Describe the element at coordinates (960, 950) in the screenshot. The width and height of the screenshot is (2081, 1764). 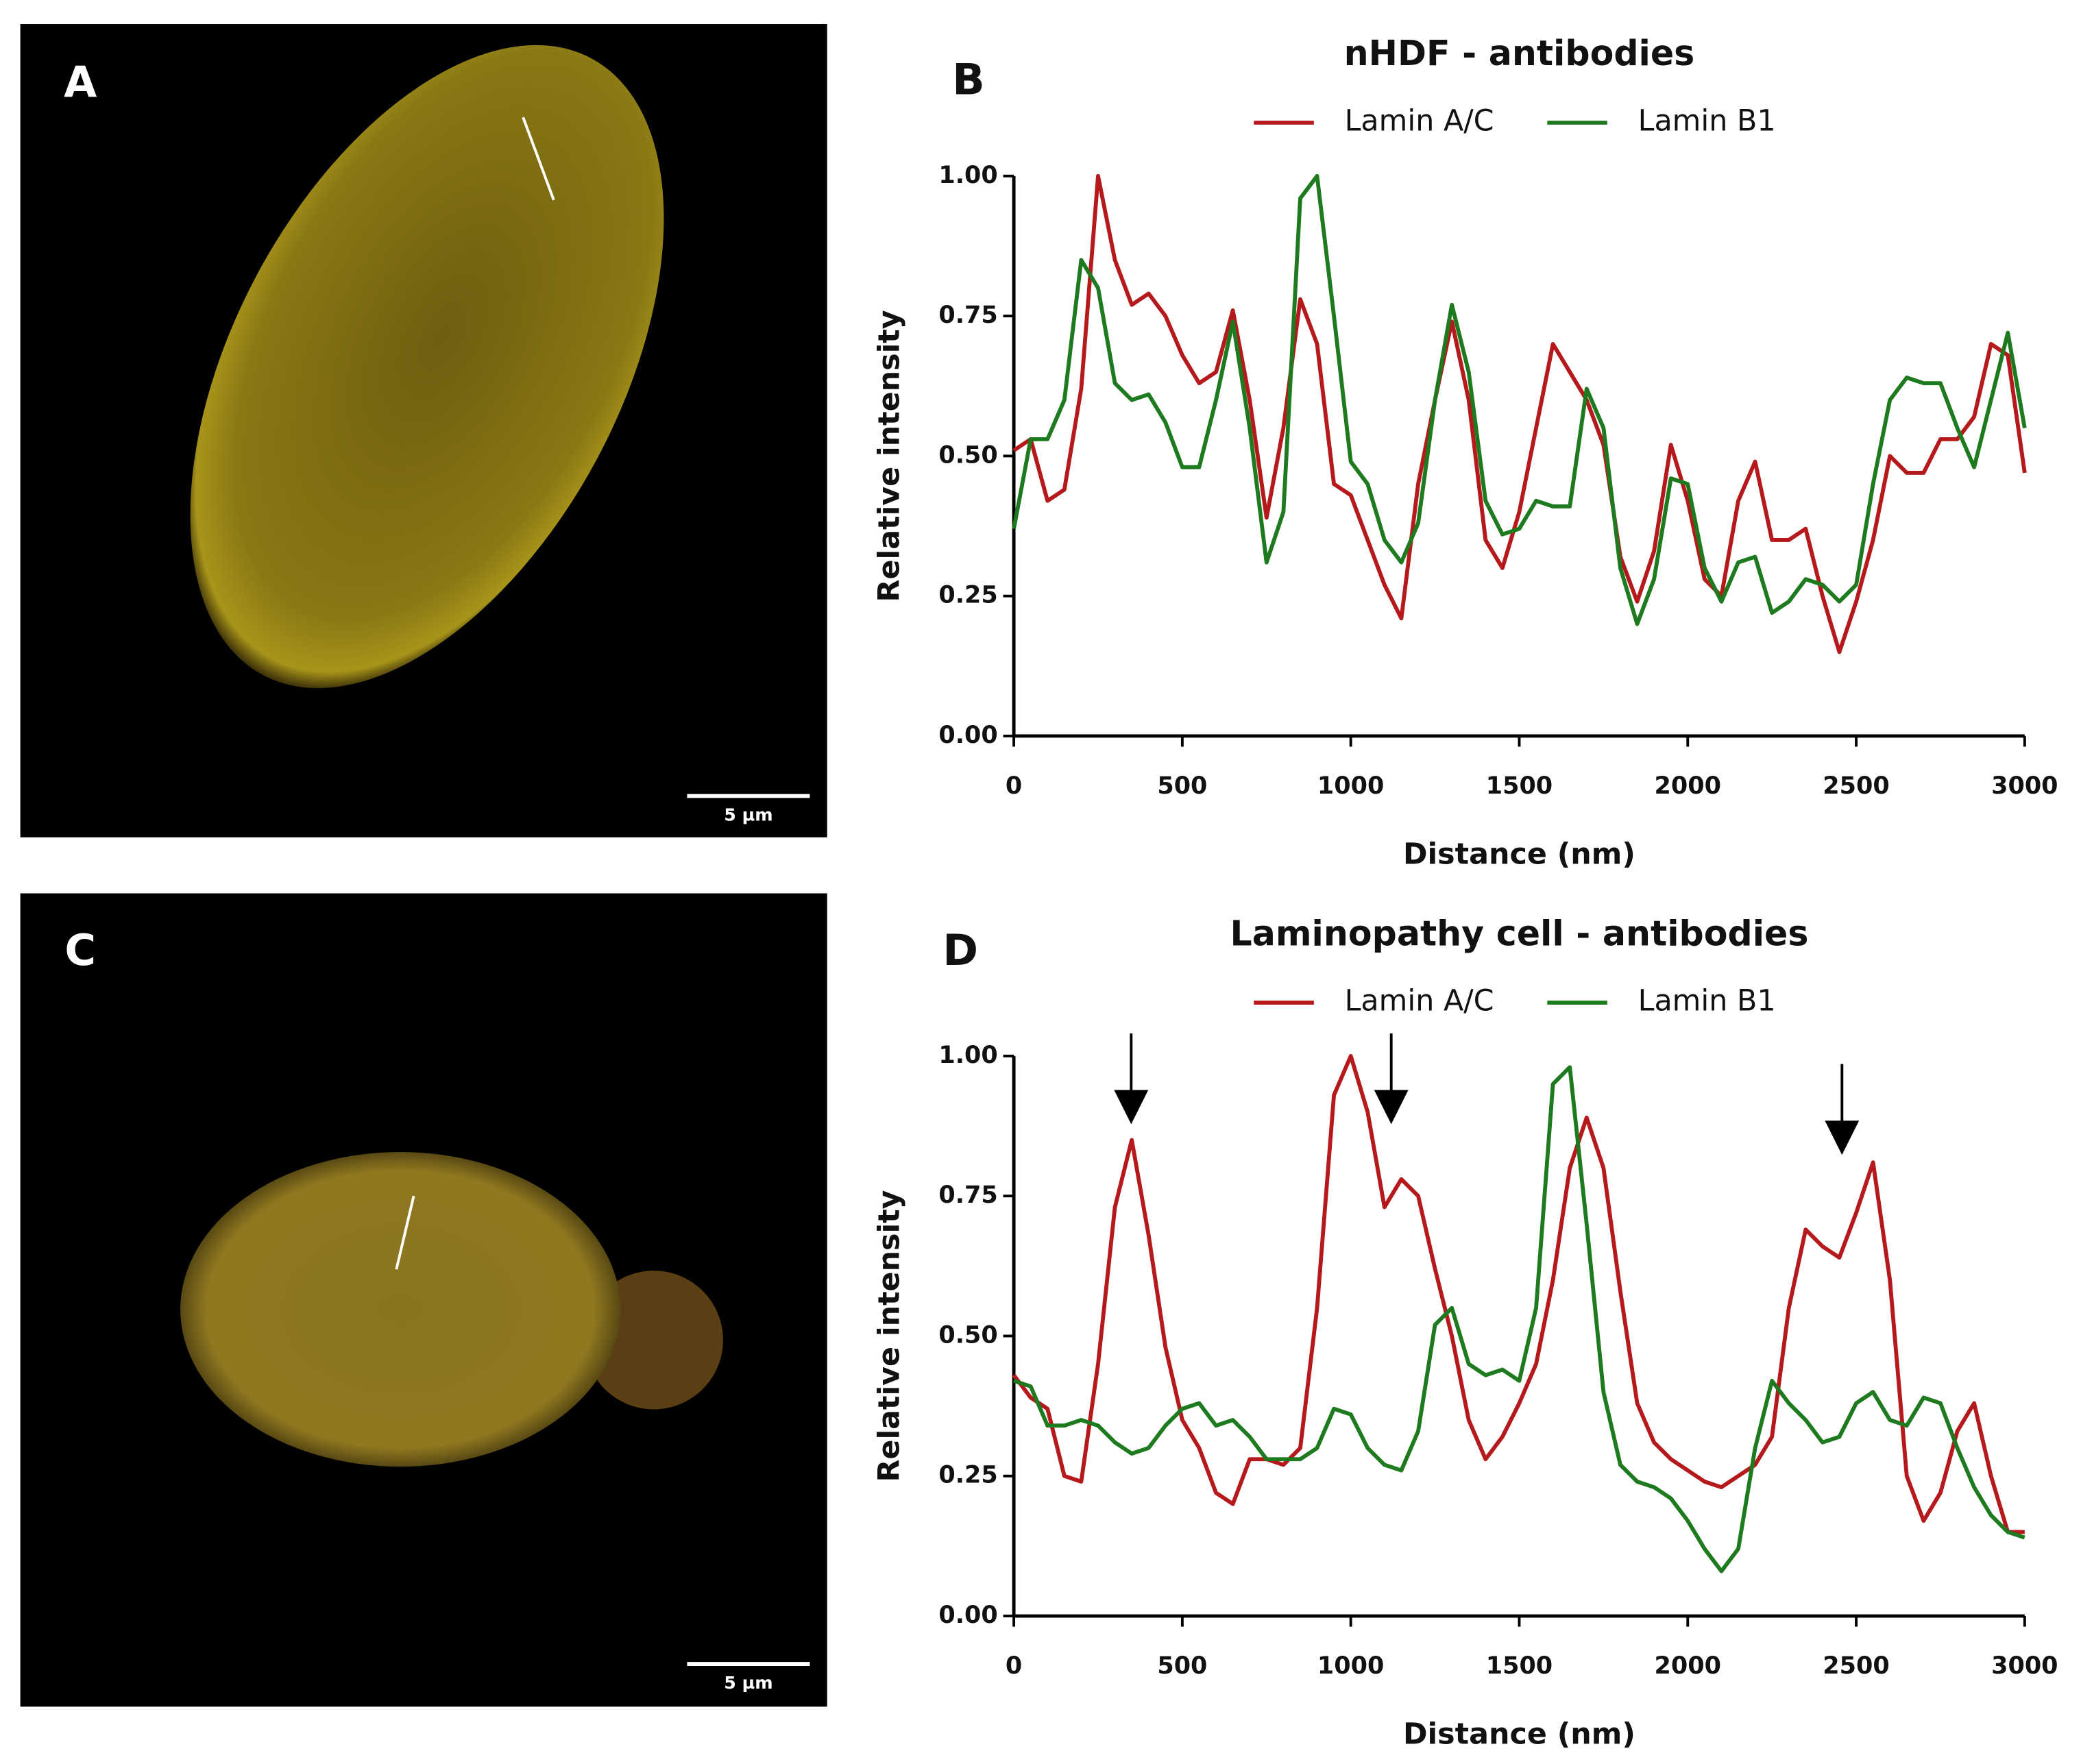
I see `panel-label: D` at that location.